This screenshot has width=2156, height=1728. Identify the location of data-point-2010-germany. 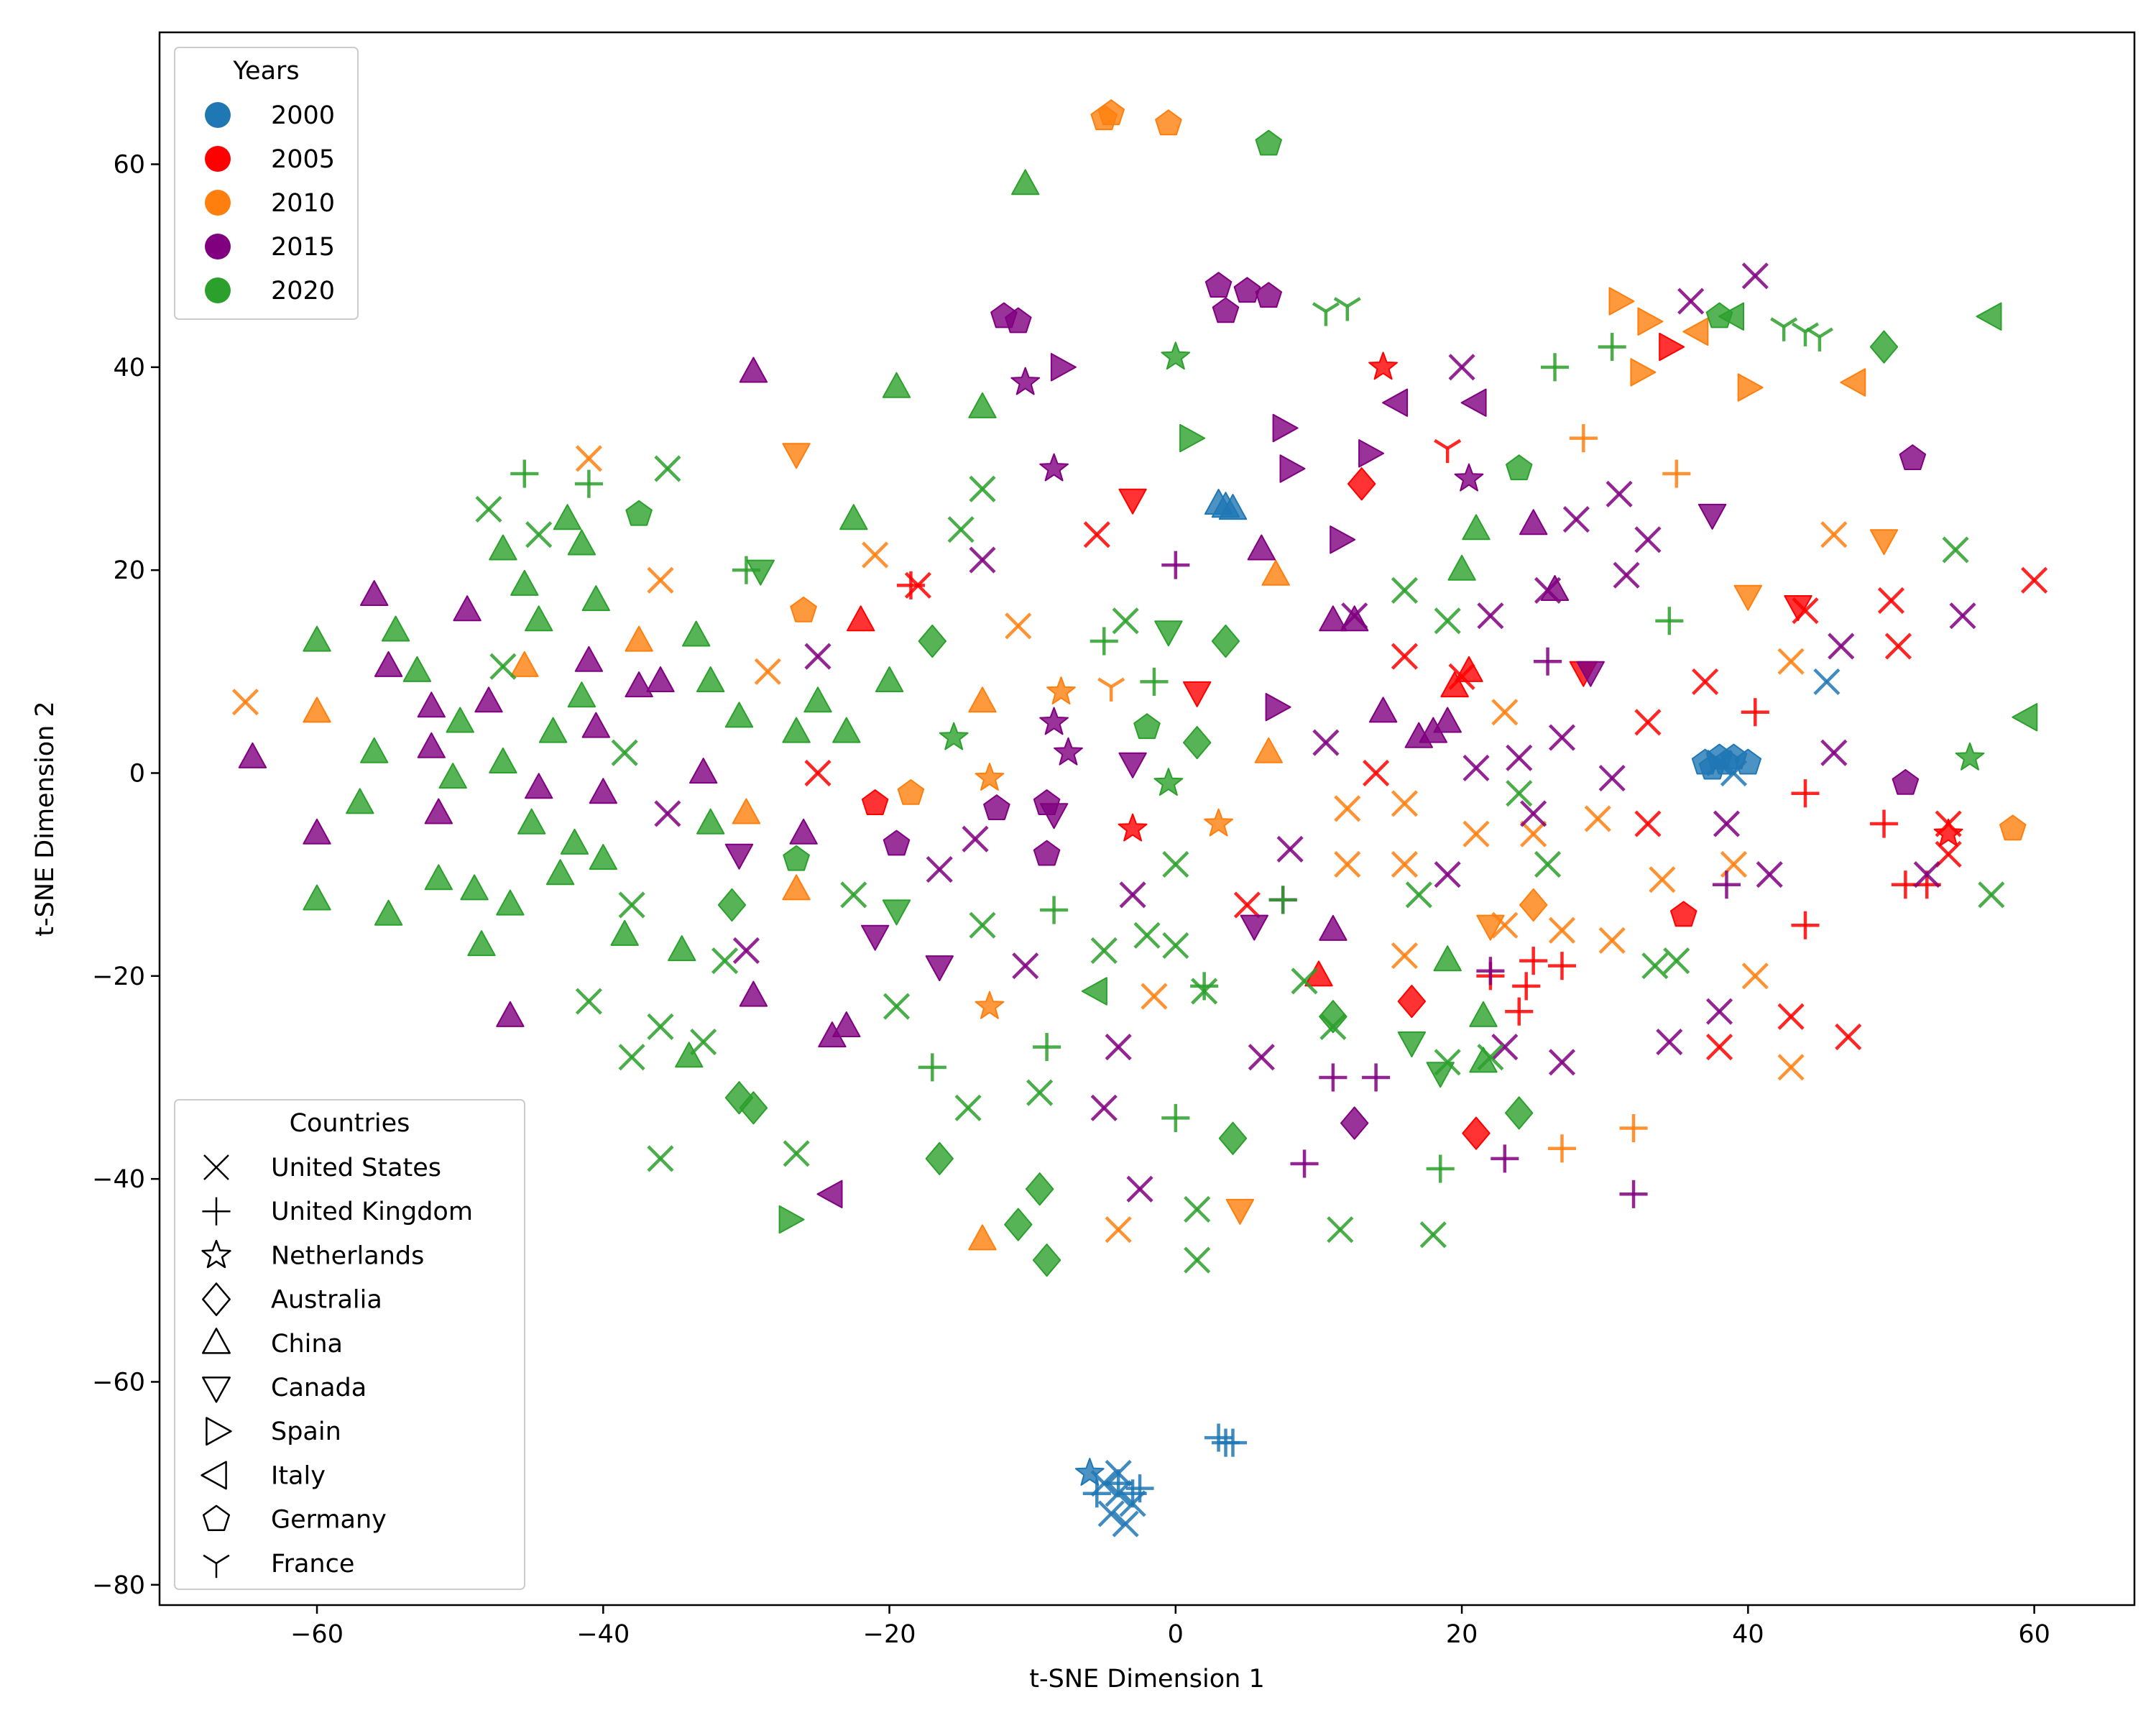
(911, 792).